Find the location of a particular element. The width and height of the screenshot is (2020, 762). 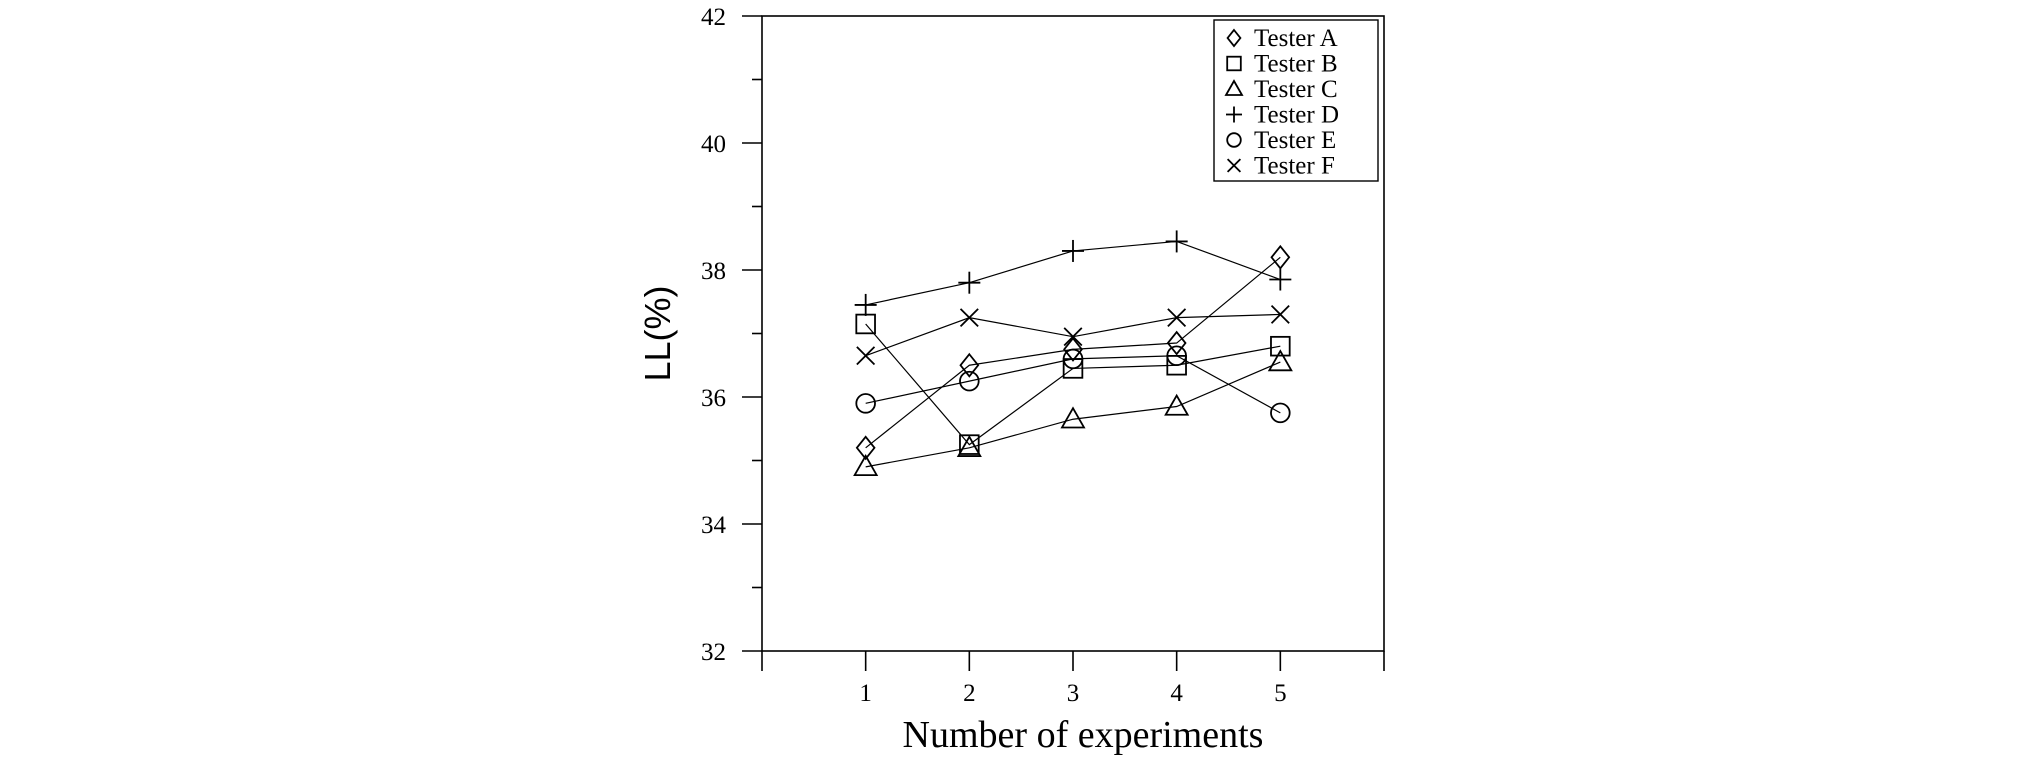

legend-marker-tester-b is located at coordinates (1234, 63).